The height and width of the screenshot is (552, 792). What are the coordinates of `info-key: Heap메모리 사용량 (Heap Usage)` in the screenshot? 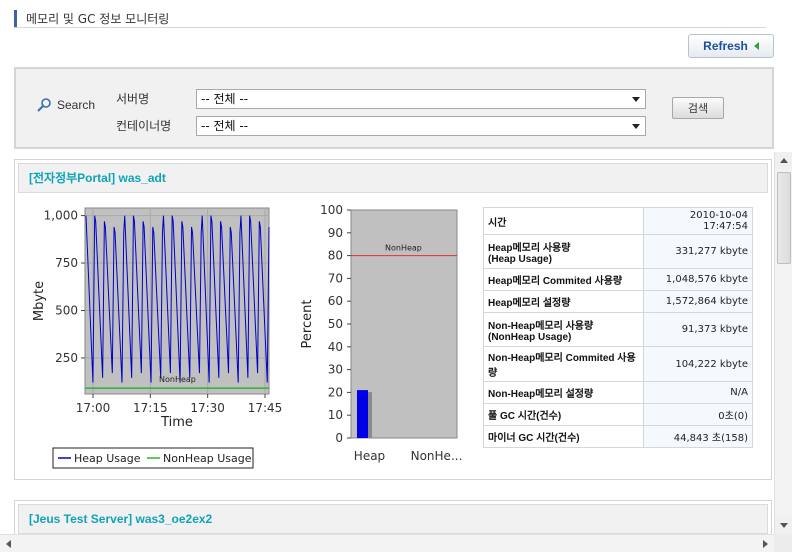 It's located at (563, 251).